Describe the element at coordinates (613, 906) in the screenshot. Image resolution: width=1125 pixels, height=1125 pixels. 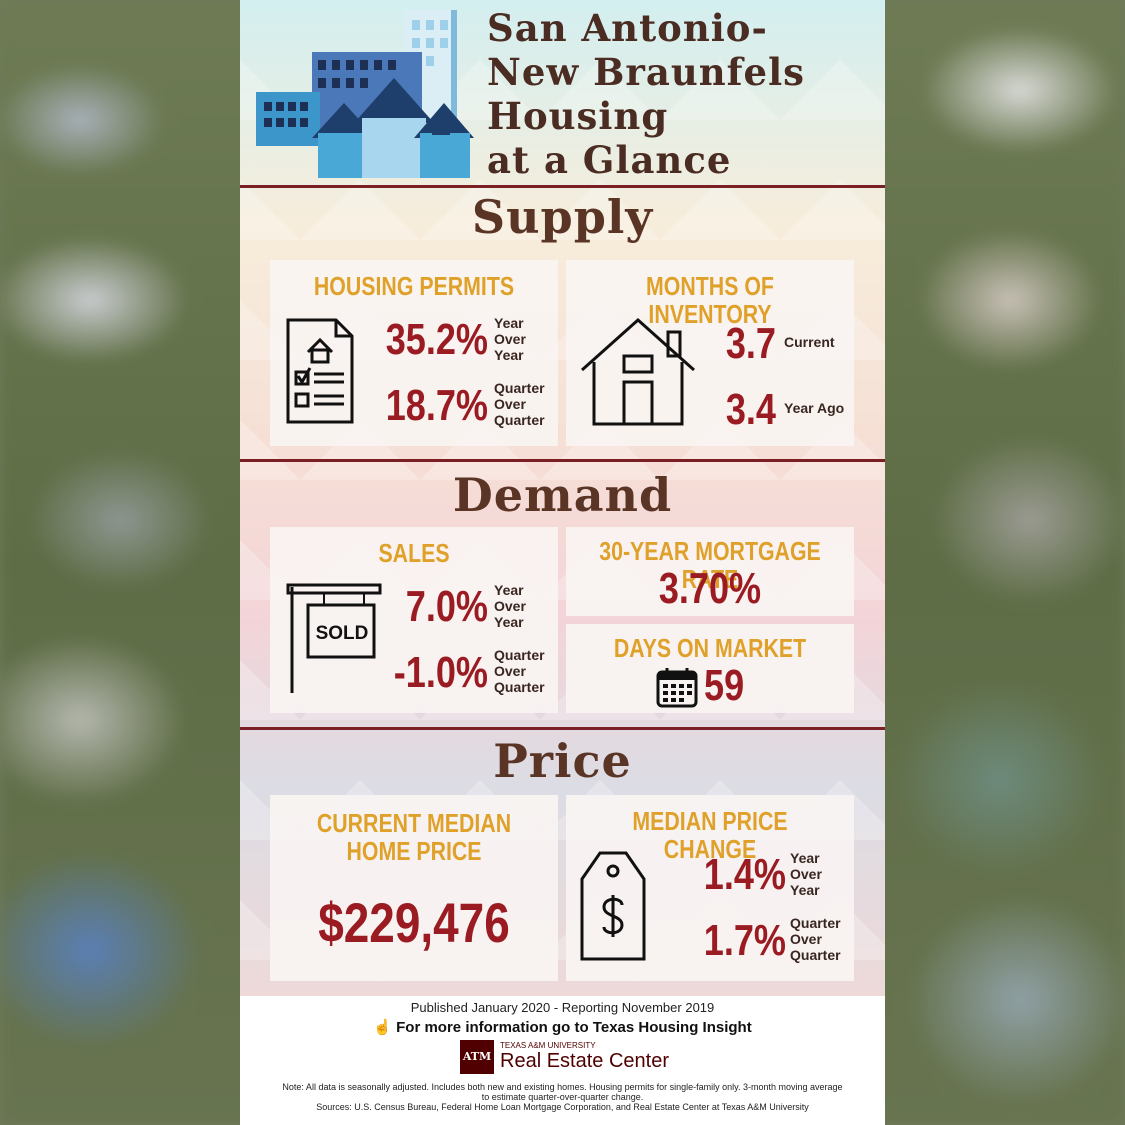
I see `price-tag-icon` at that location.